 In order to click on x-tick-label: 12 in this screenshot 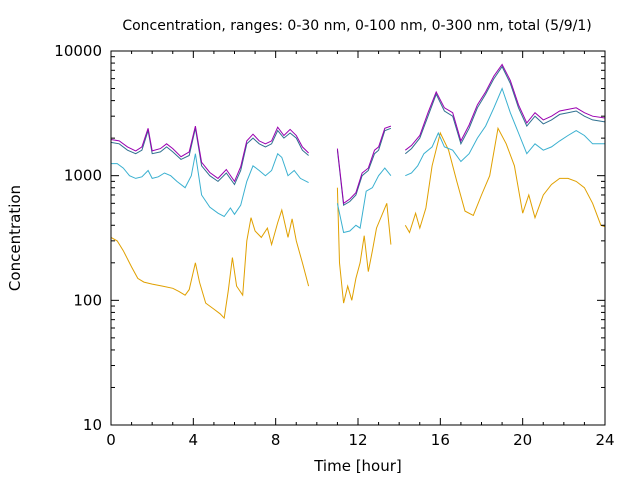, I will do `click(357, 440)`.